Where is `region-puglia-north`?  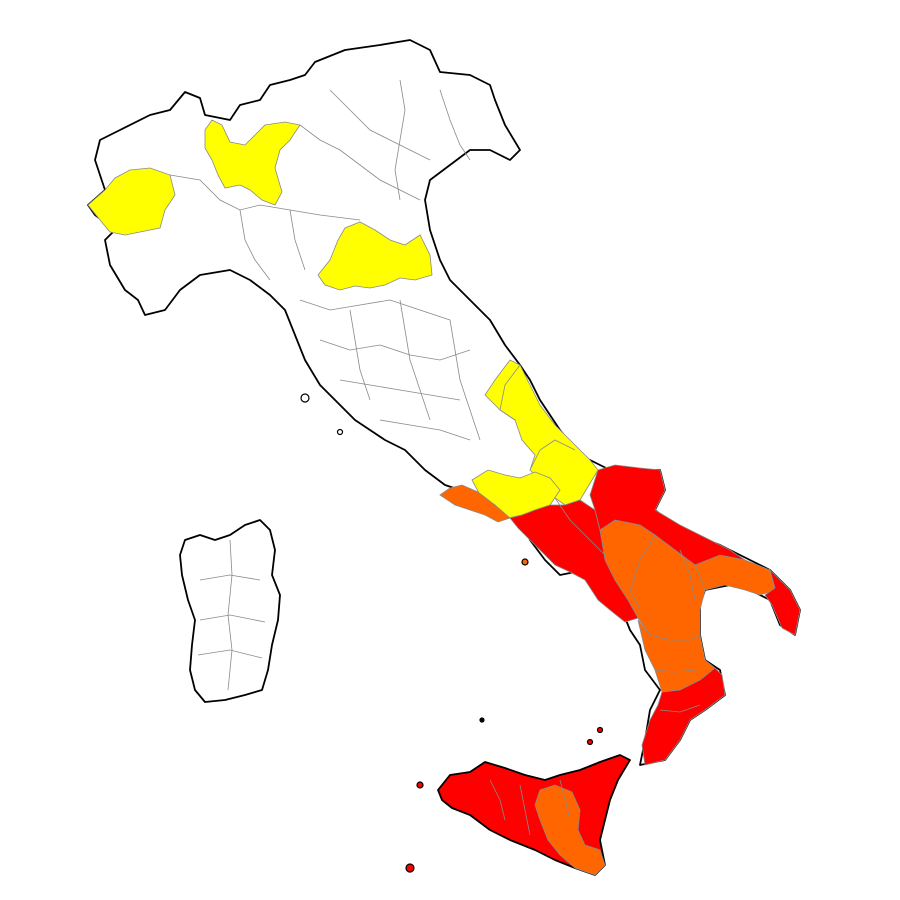
region-puglia-north is located at coordinates (667, 515).